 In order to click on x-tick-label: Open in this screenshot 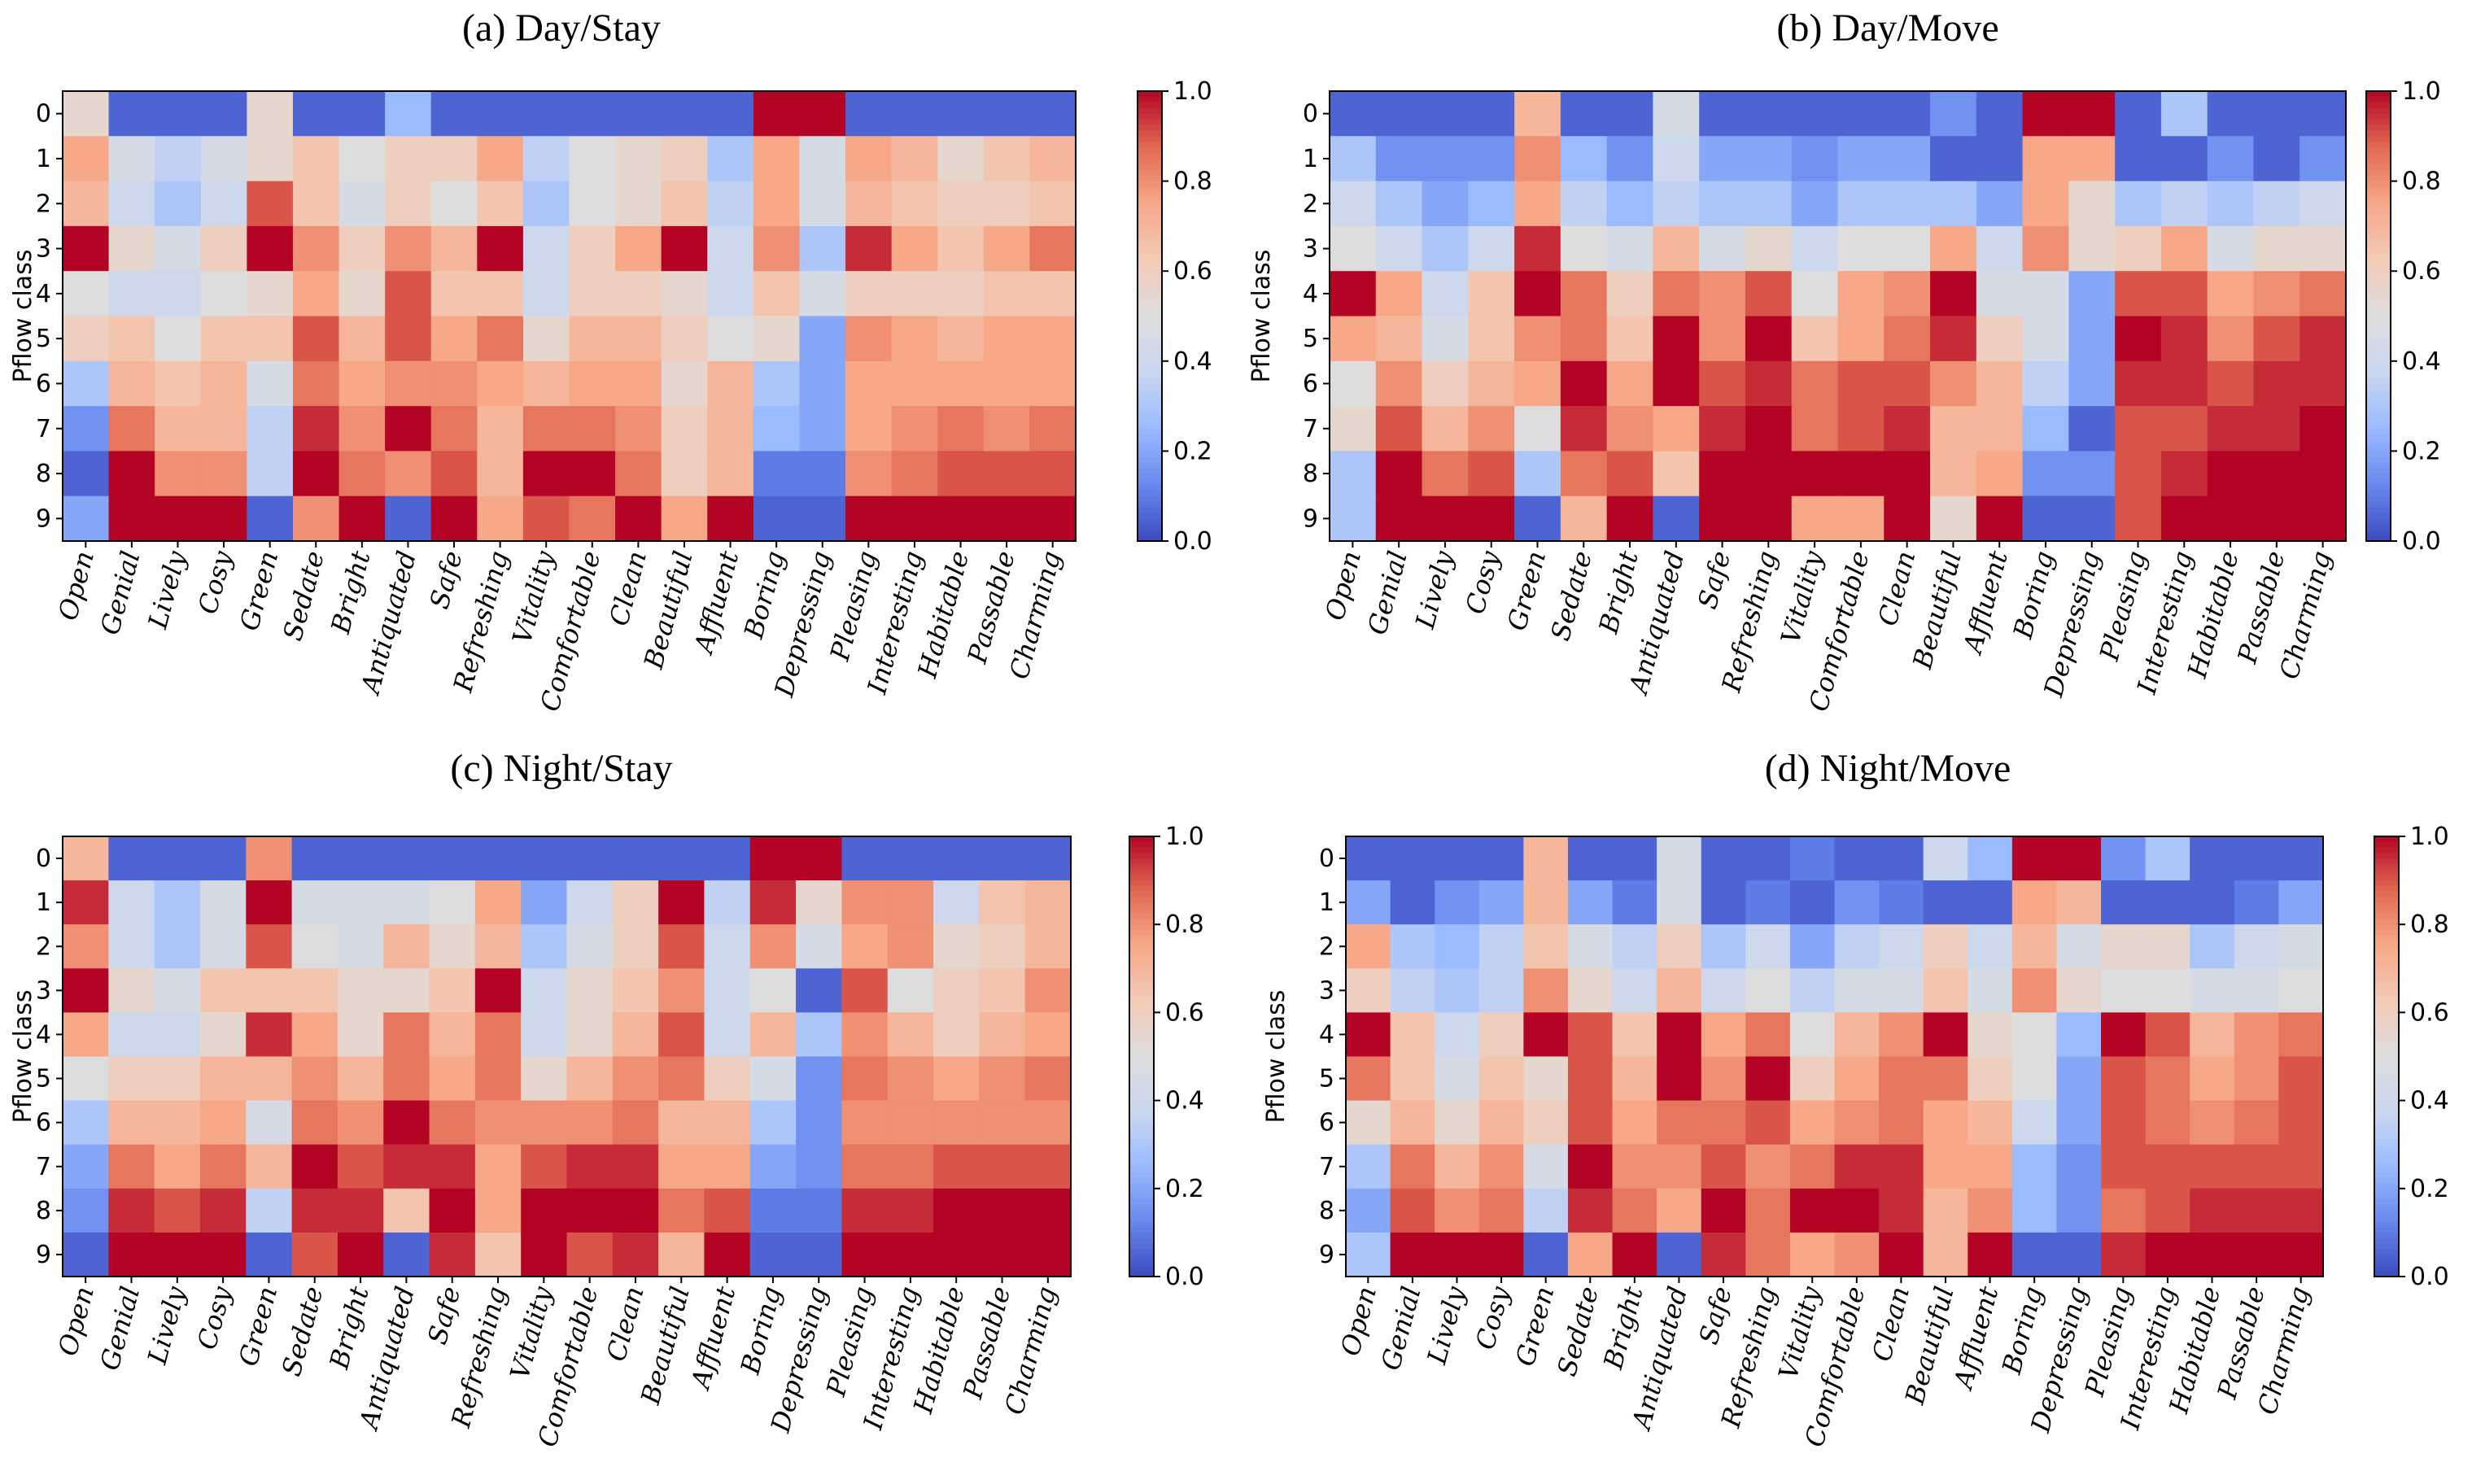, I will do `click(1358, 1321)`.